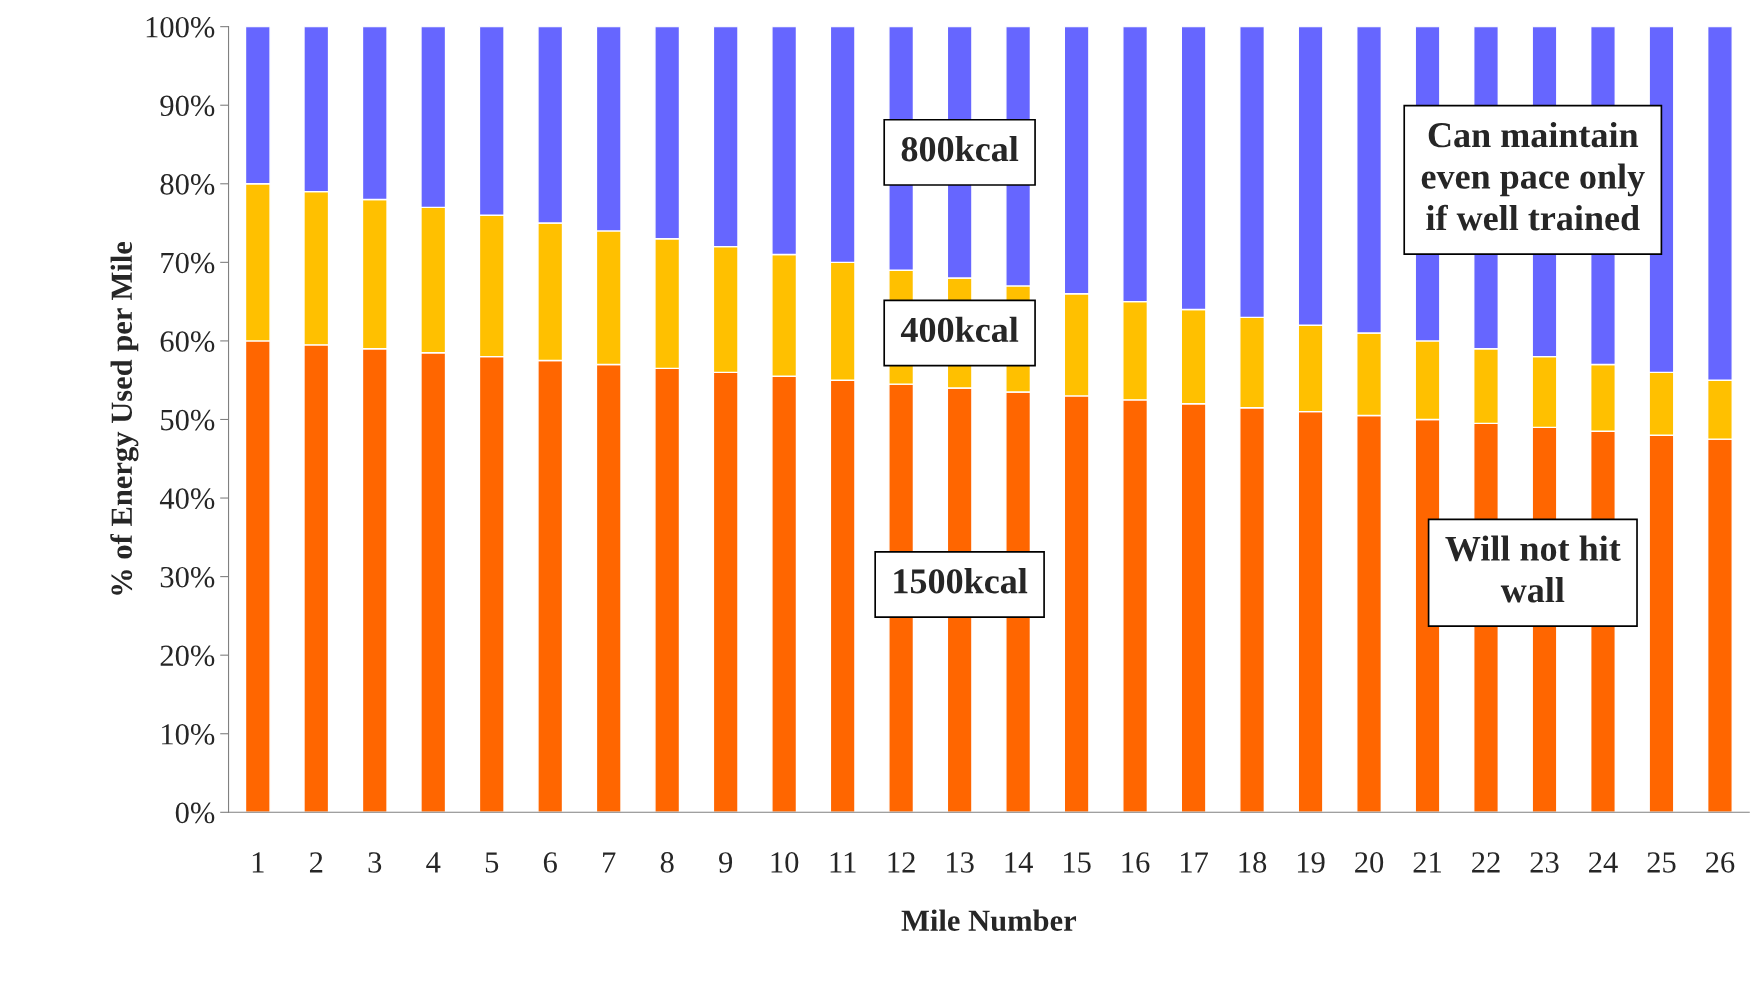 This screenshot has width=1758, height=987. Describe the element at coordinates (960, 862) in the screenshot. I see `x-tick-label: 13` at that location.